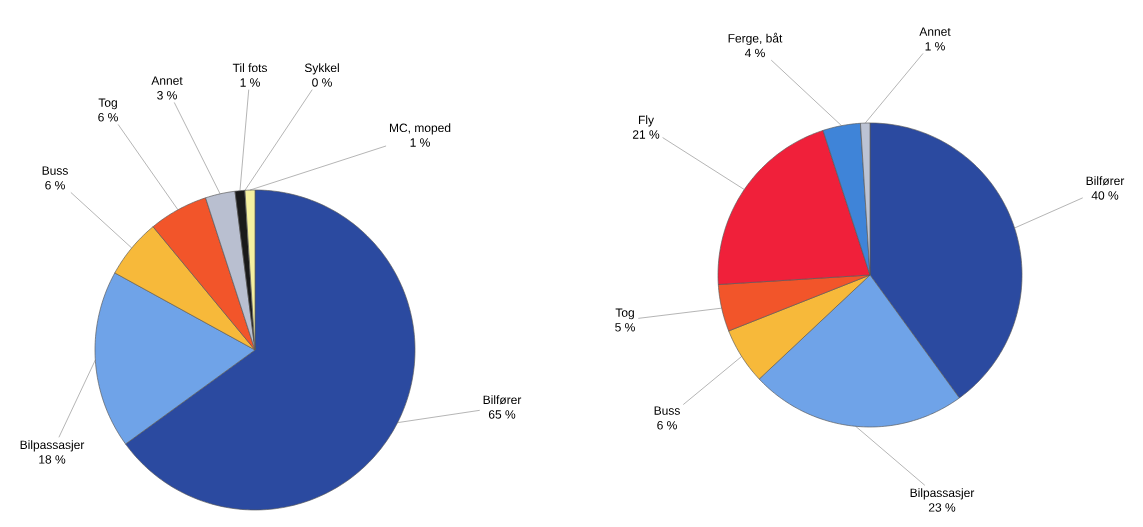  I want to click on data-label: 23 %, so click(942, 507).